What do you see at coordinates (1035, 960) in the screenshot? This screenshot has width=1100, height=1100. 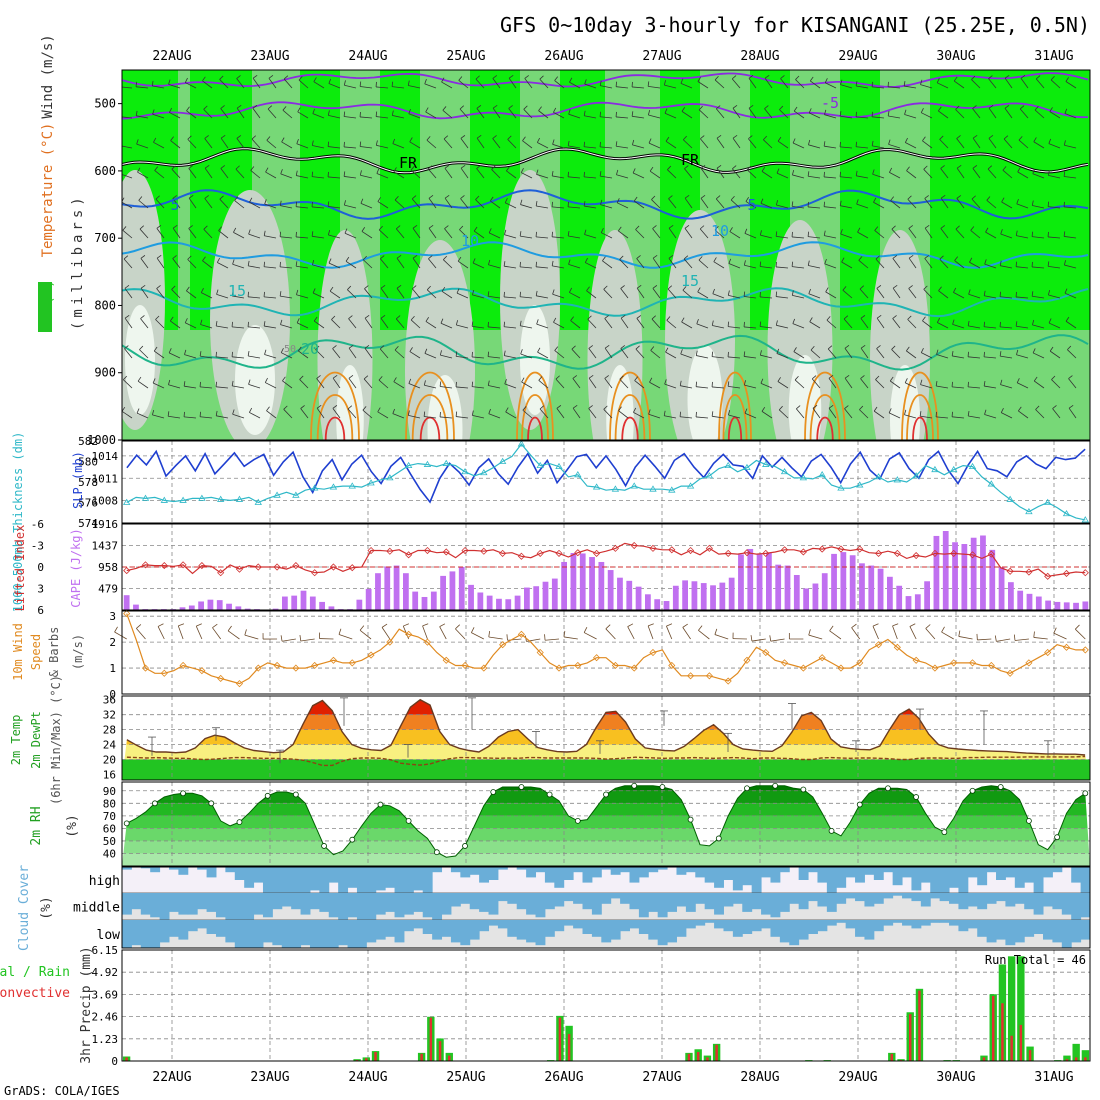 I see `run-total-label: Run Total = 46` at bounding box center [1035, 960].